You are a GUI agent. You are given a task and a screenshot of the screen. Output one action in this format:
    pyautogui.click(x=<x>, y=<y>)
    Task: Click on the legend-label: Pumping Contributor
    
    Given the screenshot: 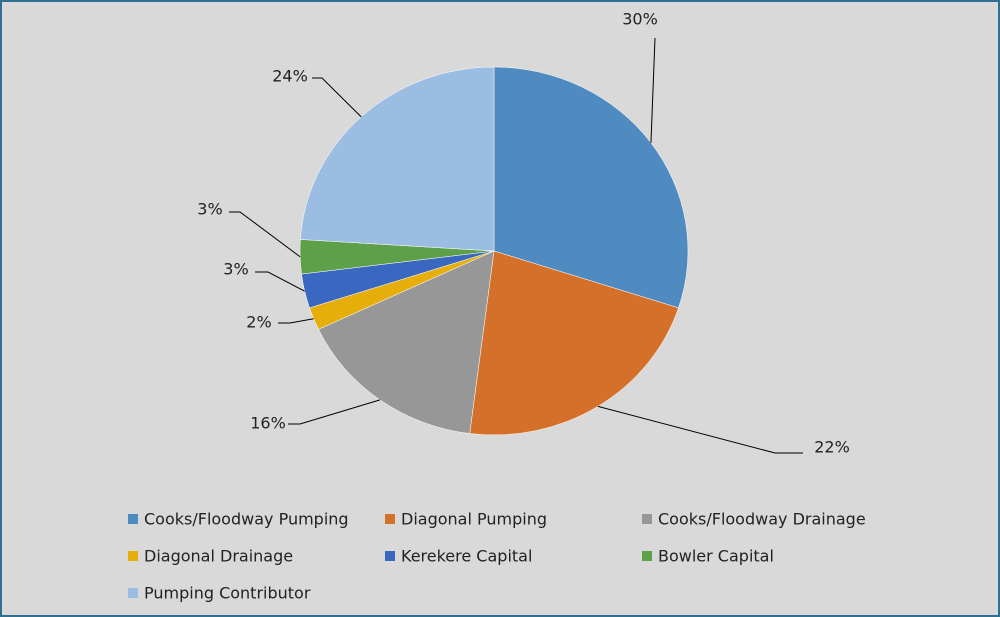 What is the action you would take?
    pyautogui.click(x=227, y=593)
    